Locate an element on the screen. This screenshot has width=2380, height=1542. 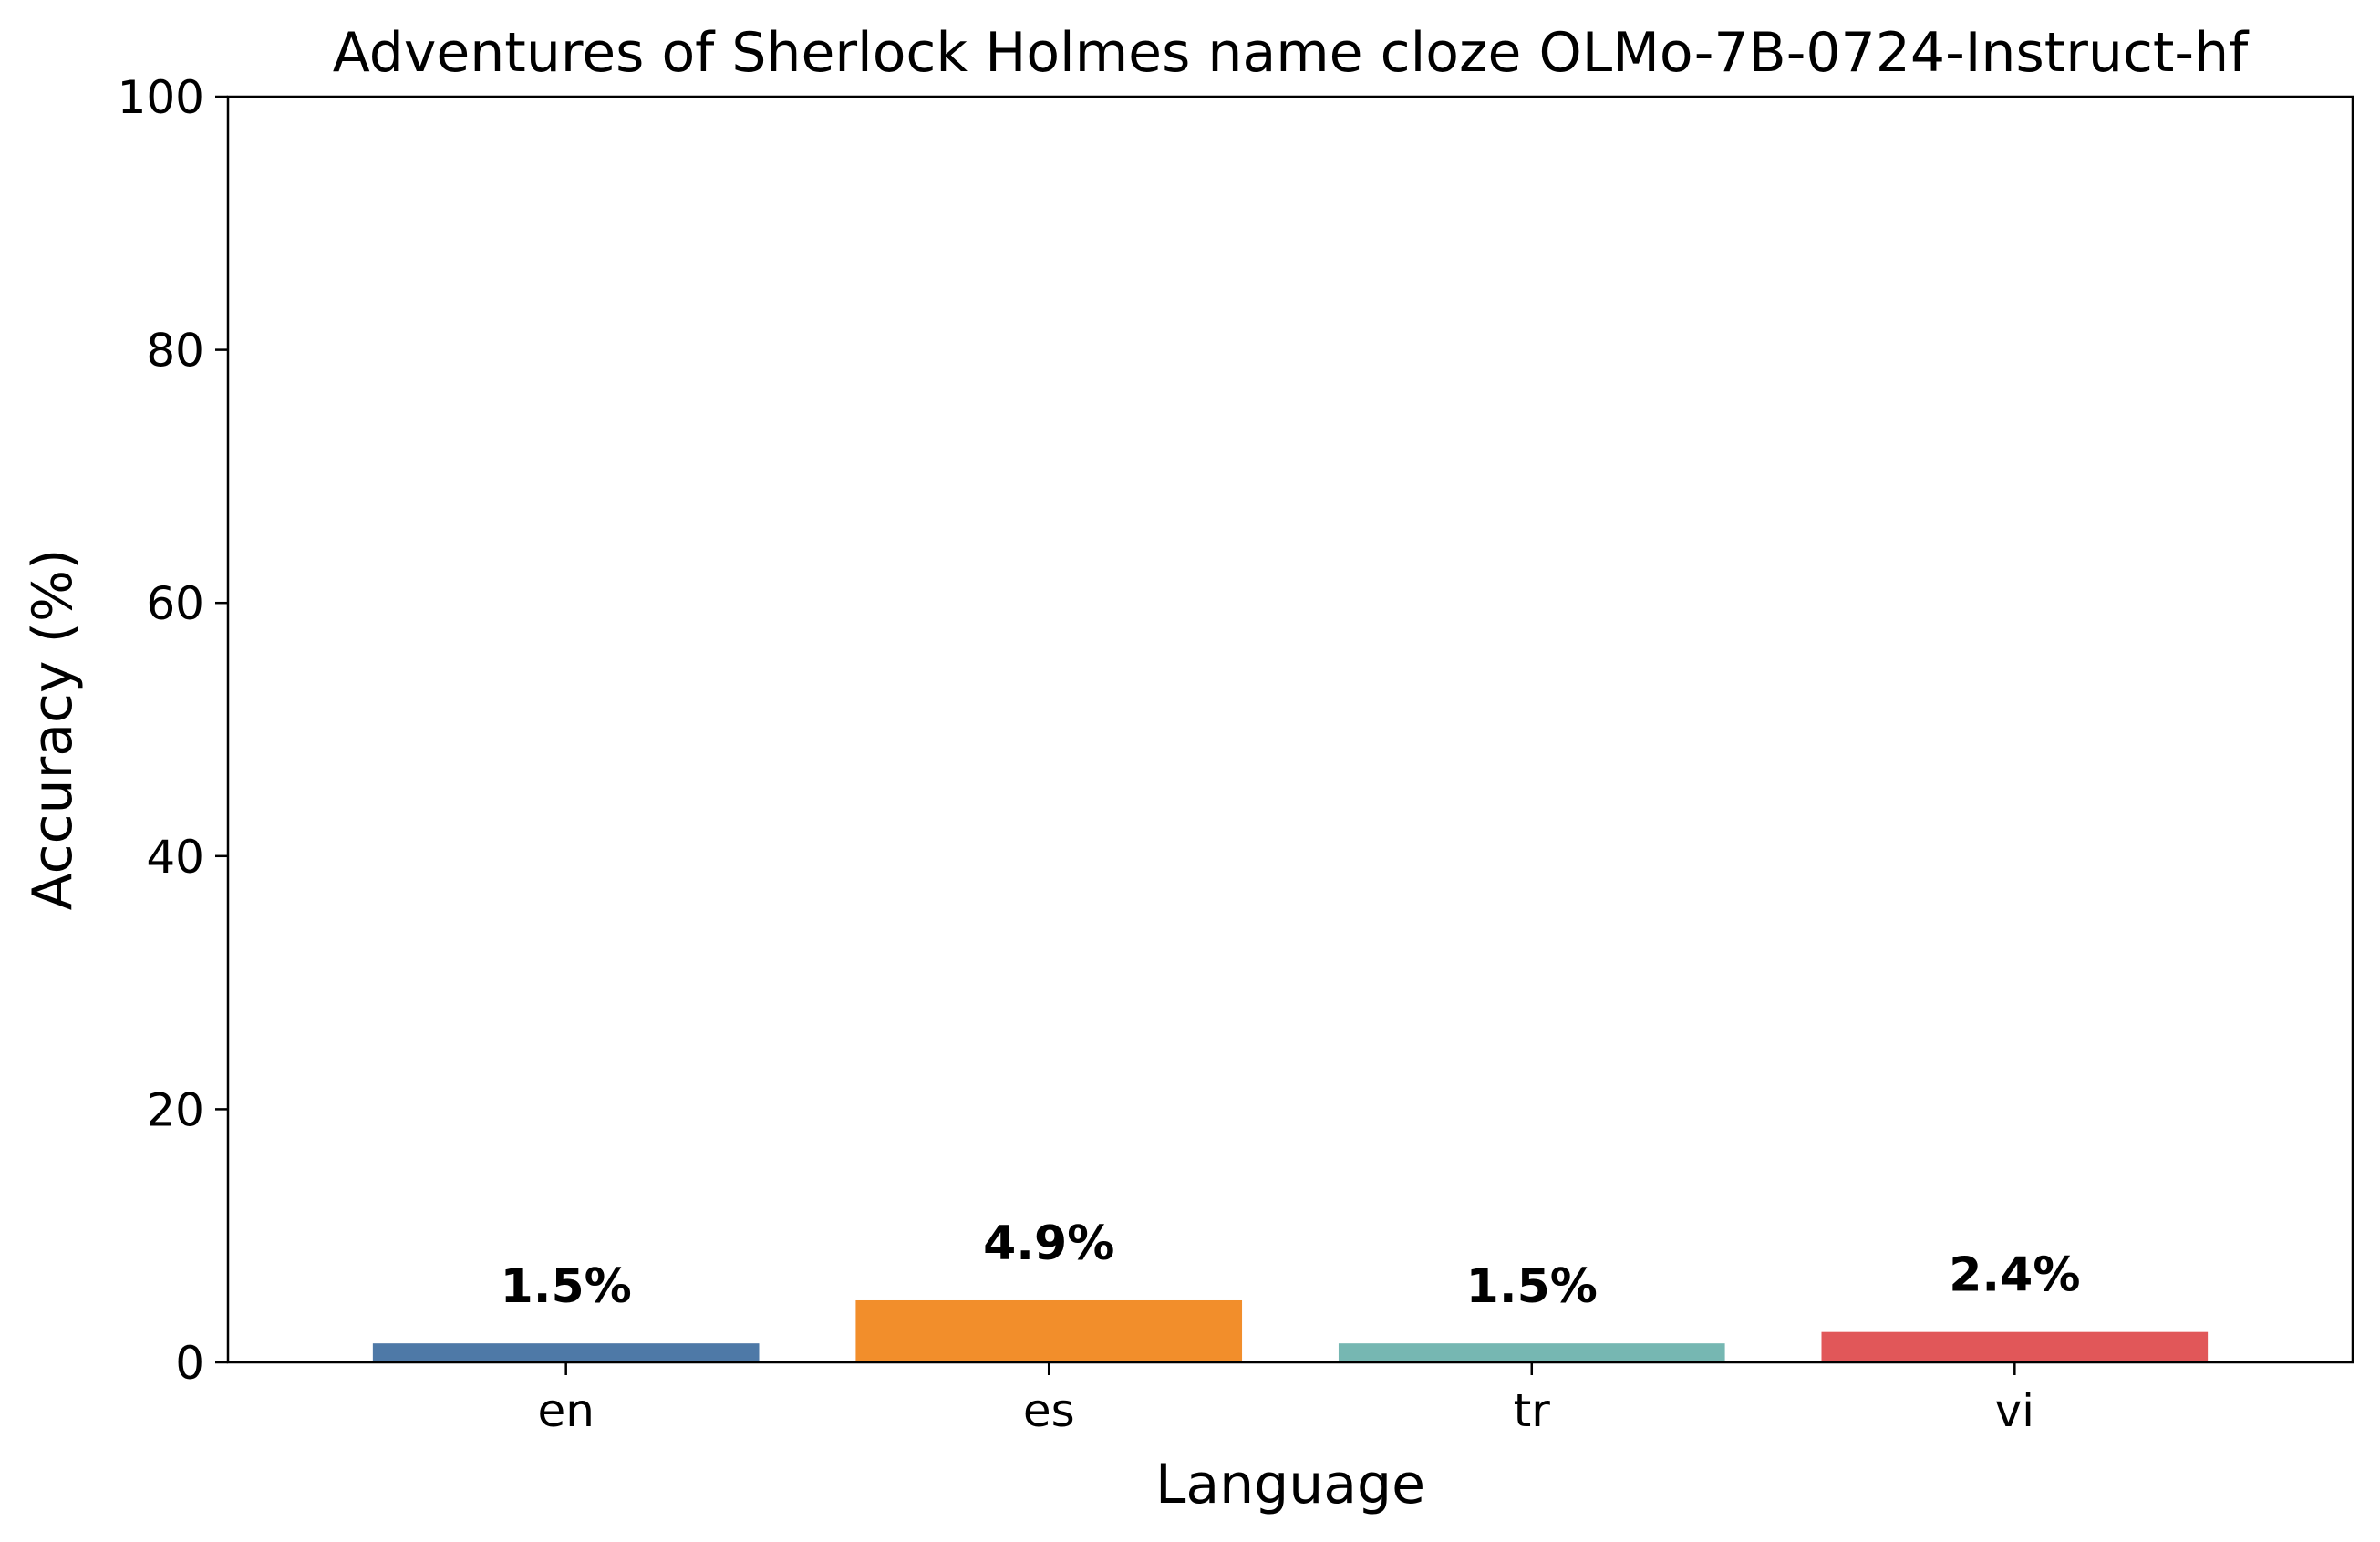
bar-tr is located at coordinates (1532, 1352).